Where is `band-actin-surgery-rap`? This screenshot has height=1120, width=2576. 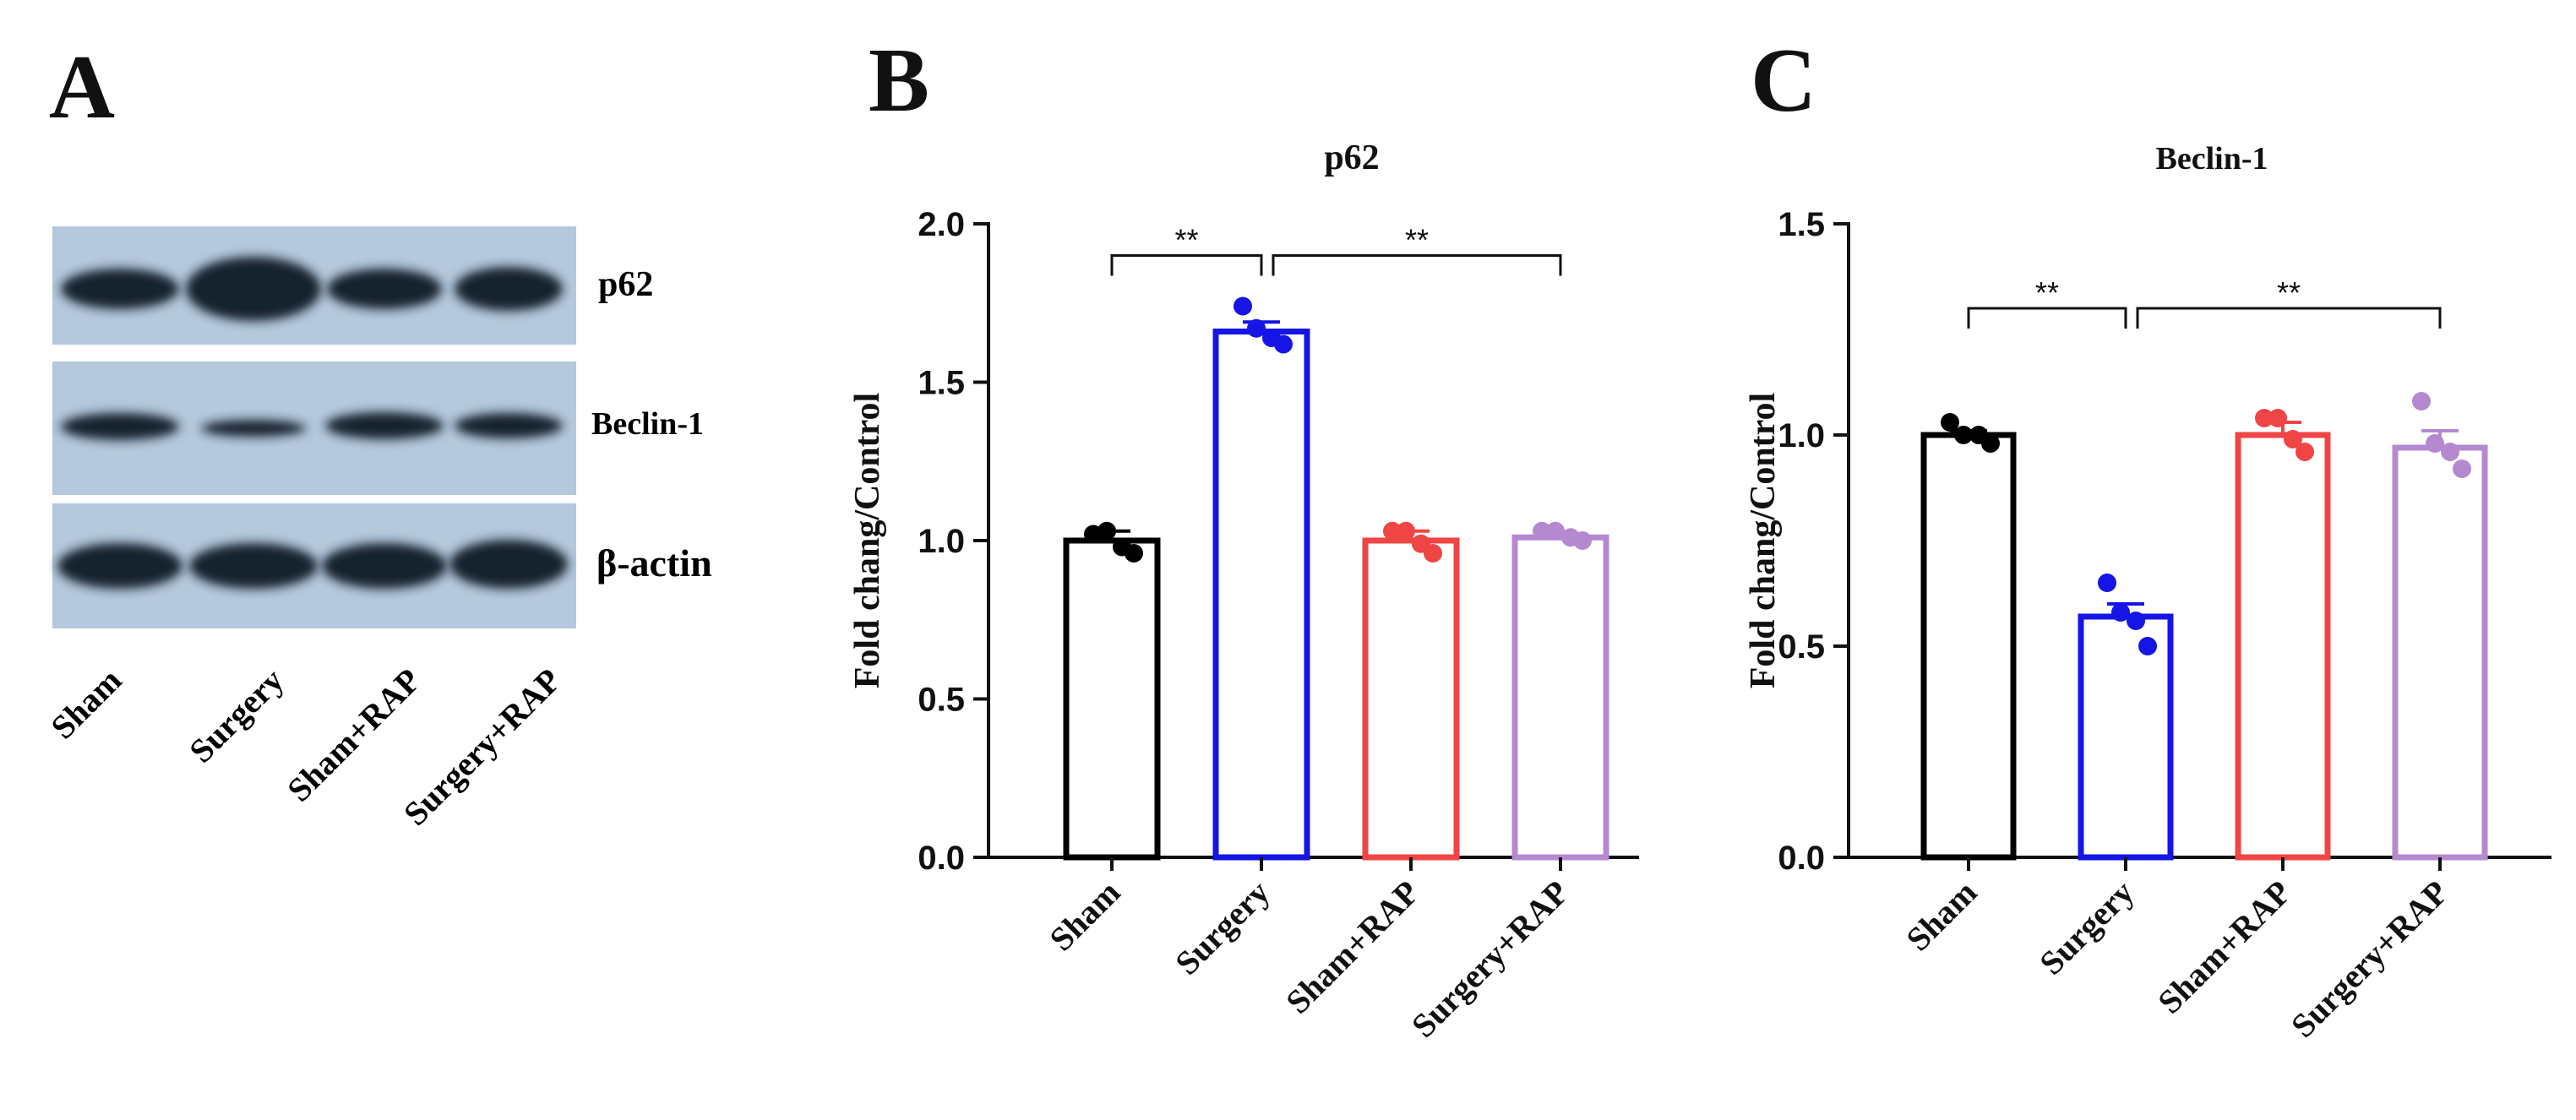
band-actin-surgery-rap is located at coordinates (508, 564).